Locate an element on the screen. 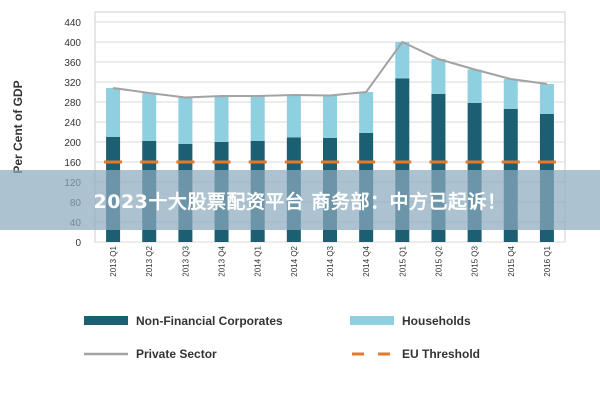  y-tick-label: 400 is located at coordinates (72, 43).